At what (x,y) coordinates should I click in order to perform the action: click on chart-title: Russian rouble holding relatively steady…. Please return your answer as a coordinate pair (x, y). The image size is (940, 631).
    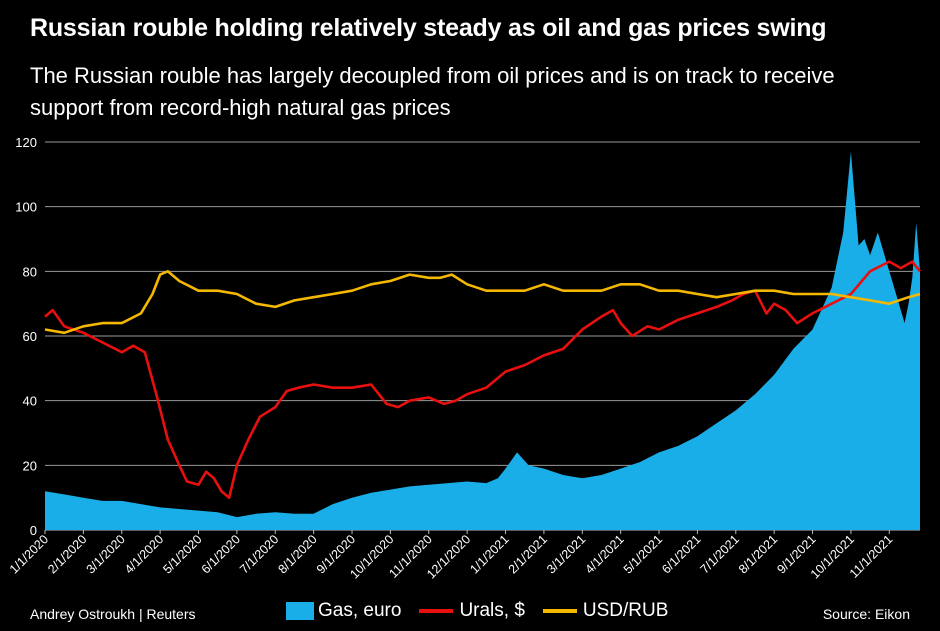
    Looking at the image, I should click on (428, 28).